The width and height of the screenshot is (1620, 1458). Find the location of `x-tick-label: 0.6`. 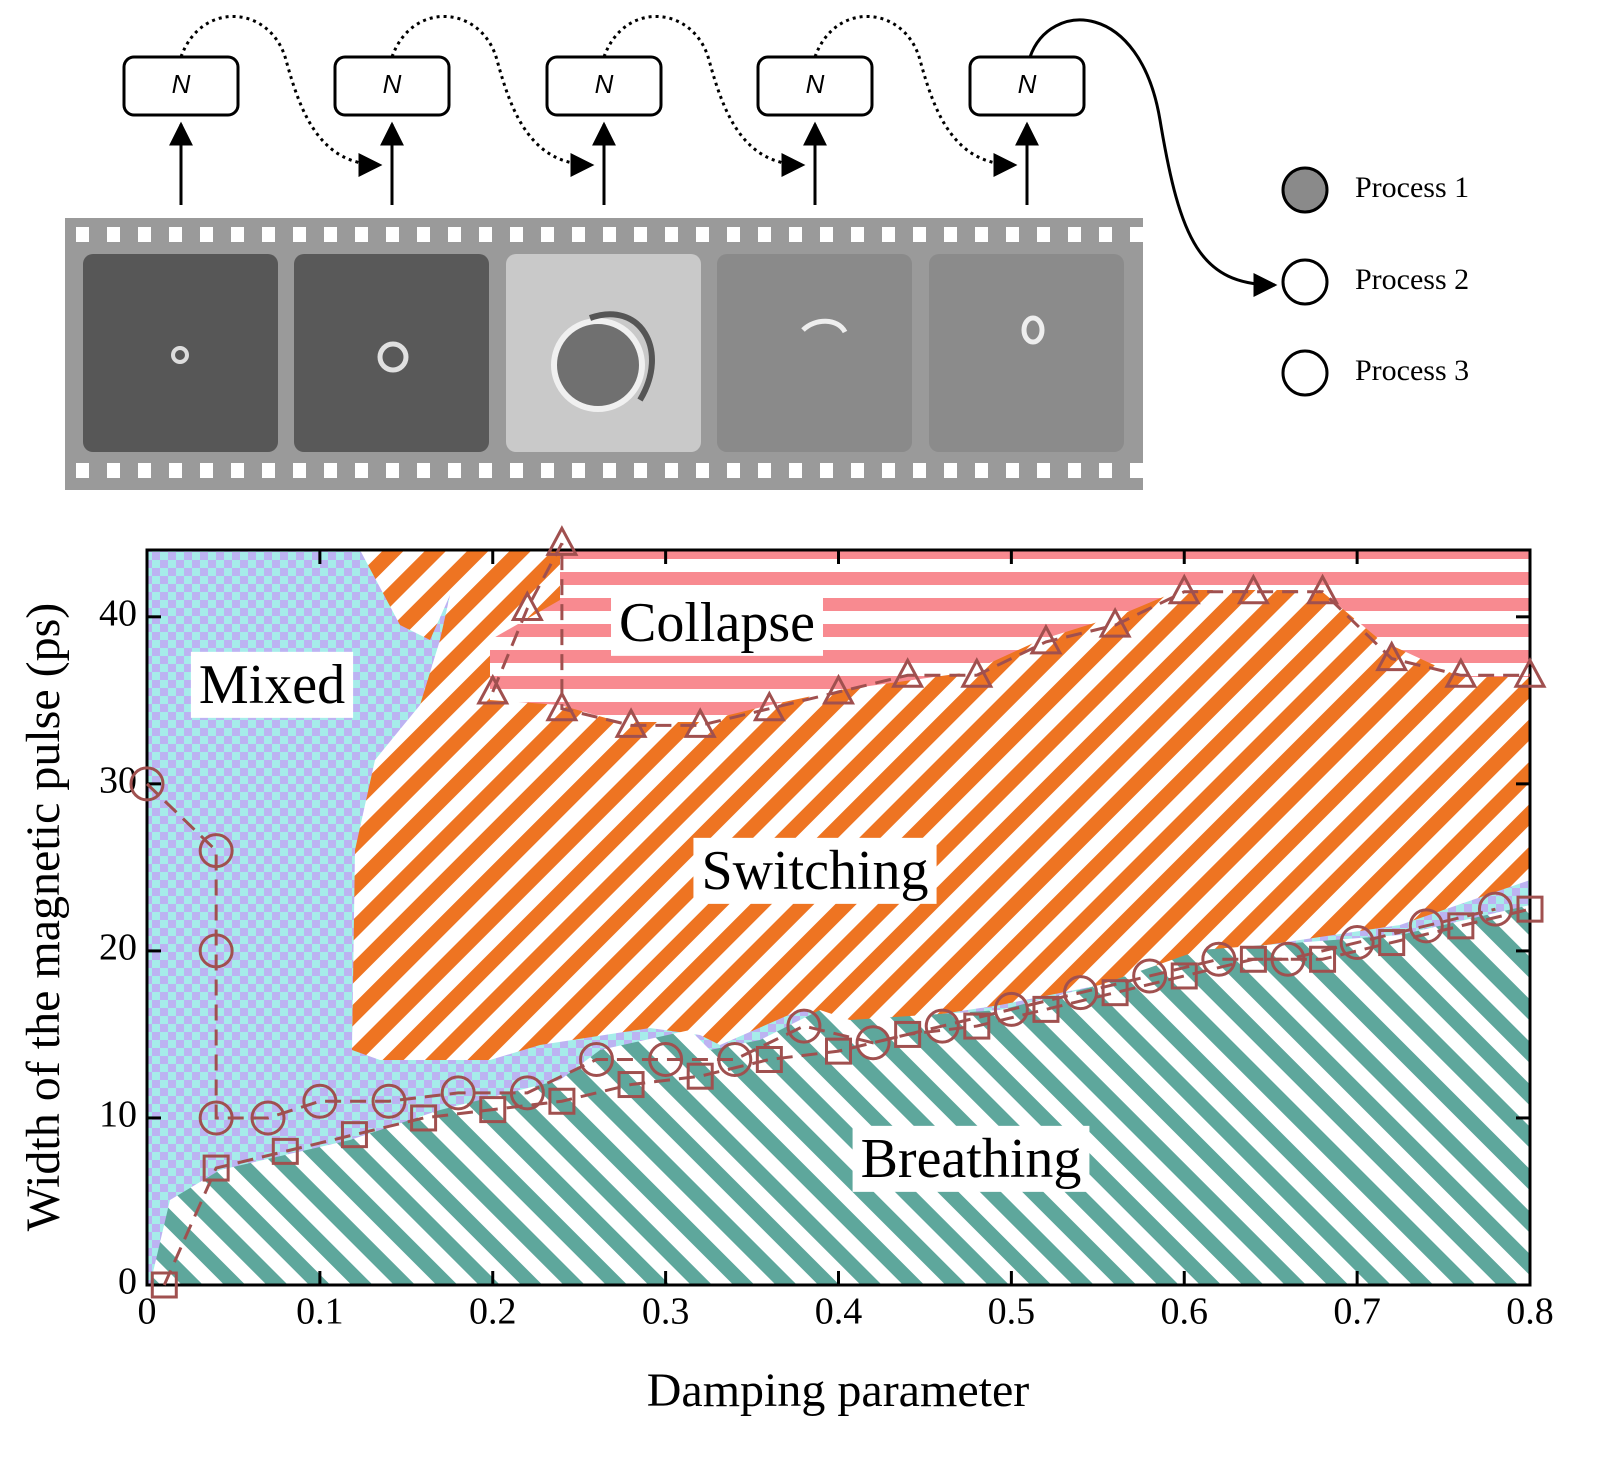

x-tick-label: 0.6 is located at coordinates (1185, 1312).